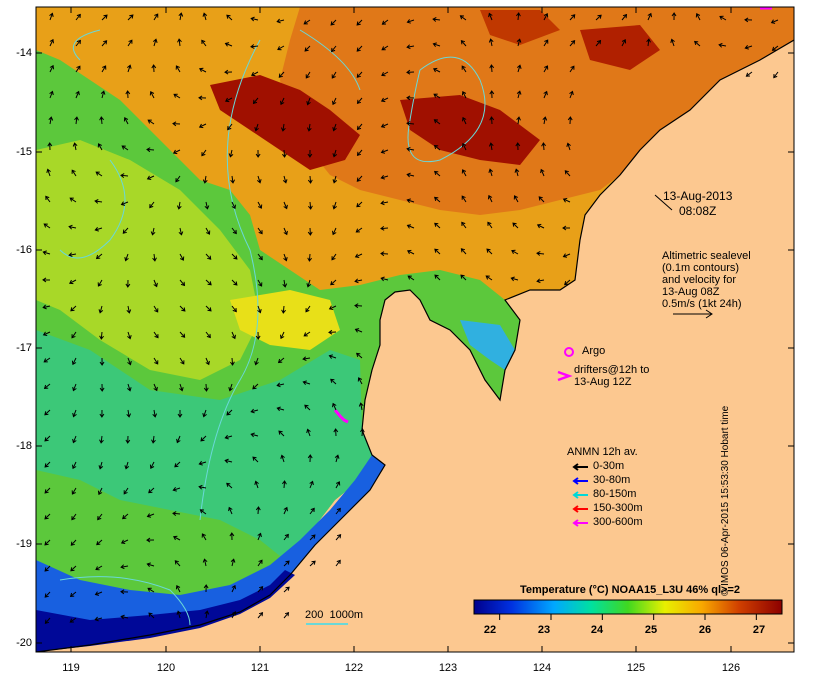 The image size is (820, 680). What do you see at coordinates (602, 452) in the screenshot?
I see `anmn-title: ANMN 12h av.` at bounding box center [602, 452].